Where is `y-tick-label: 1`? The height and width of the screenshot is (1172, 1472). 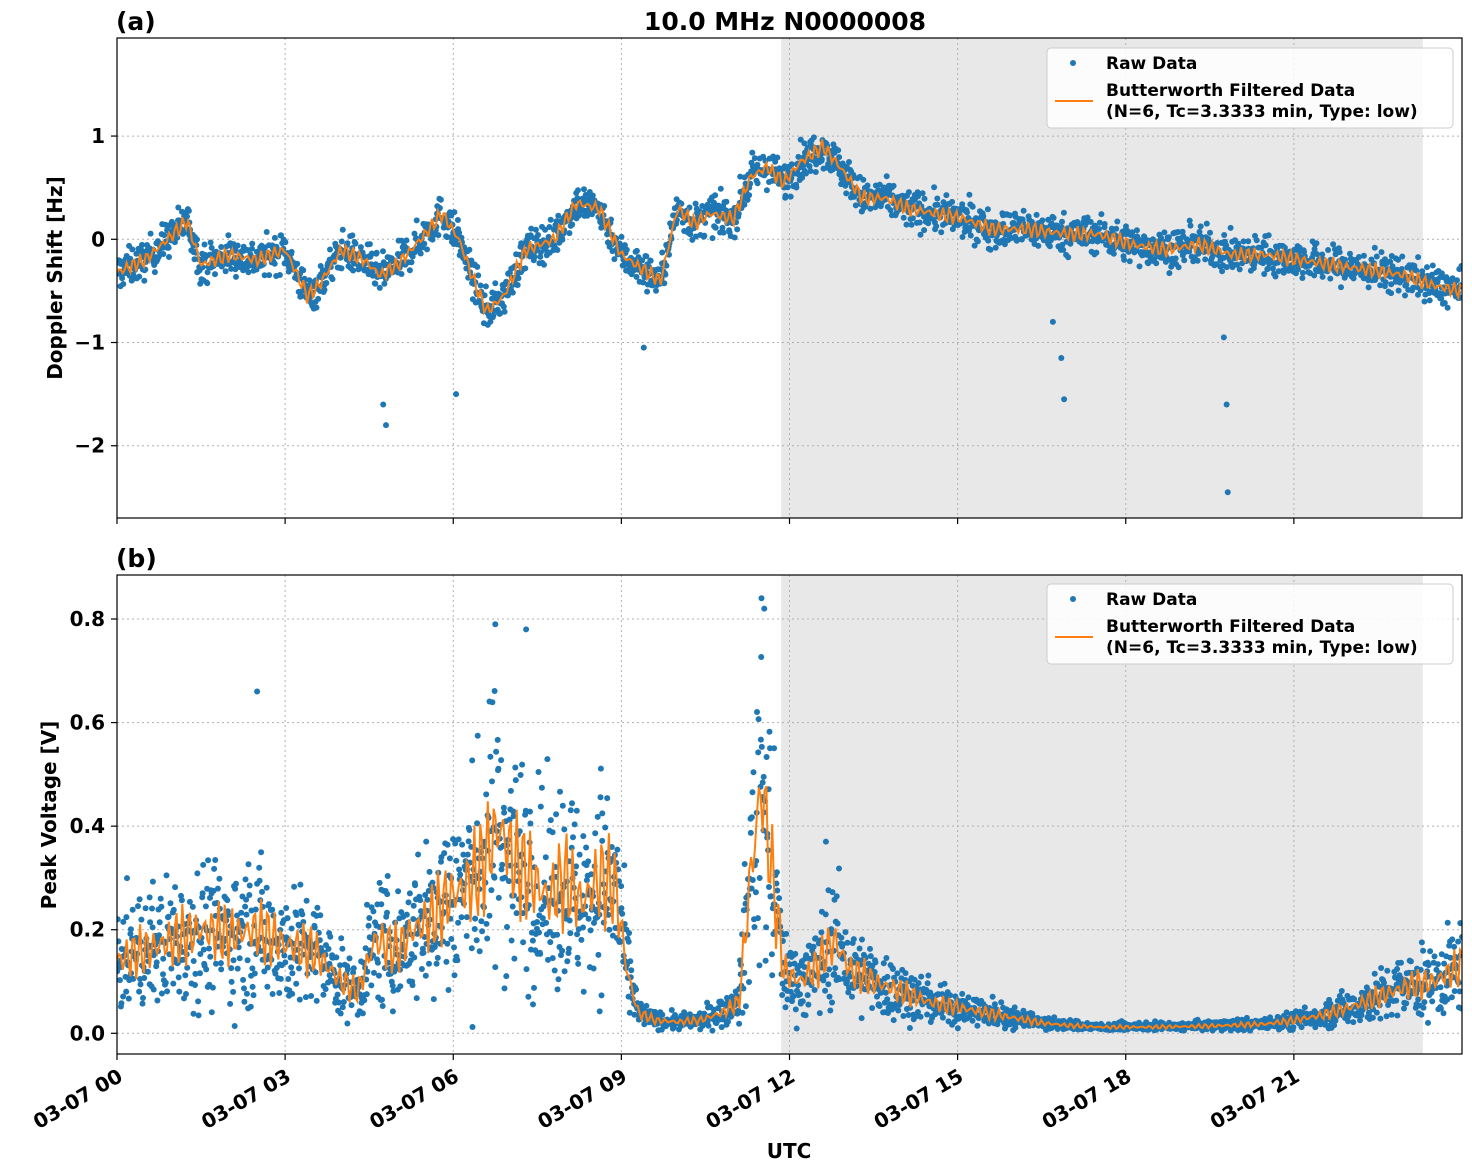 y-tick-label: 1 is located at coordinates (98, 136).